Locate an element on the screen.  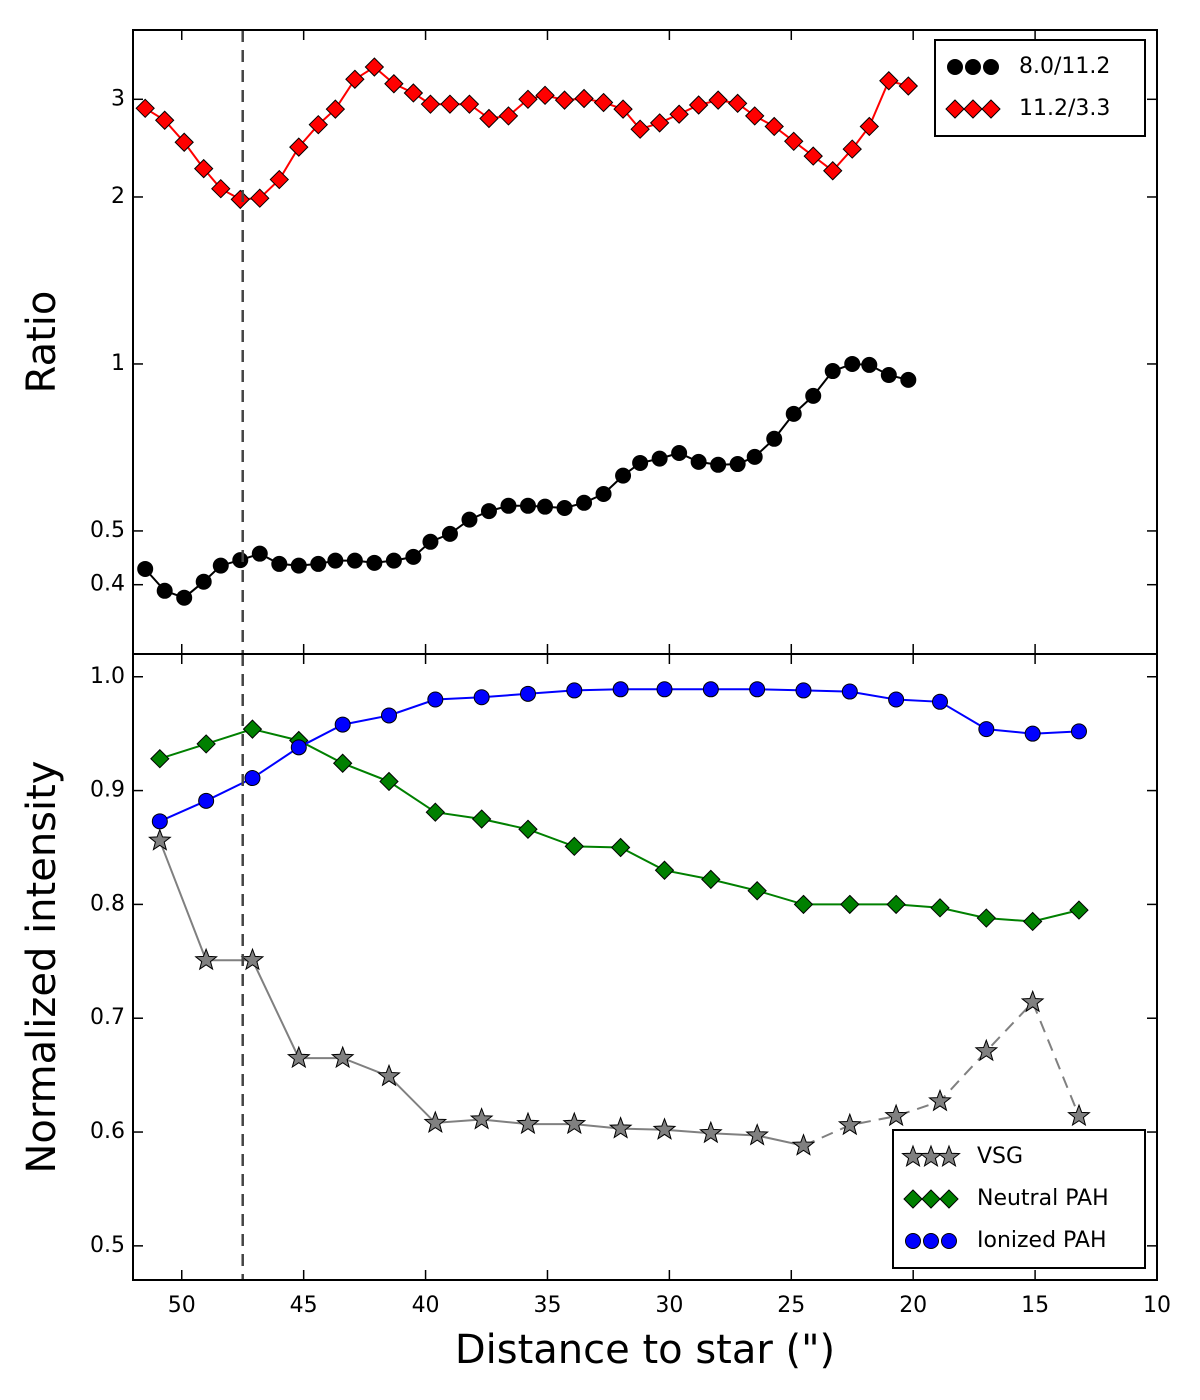
y-axis-label: Ratio is located at coordinates (42, 342).